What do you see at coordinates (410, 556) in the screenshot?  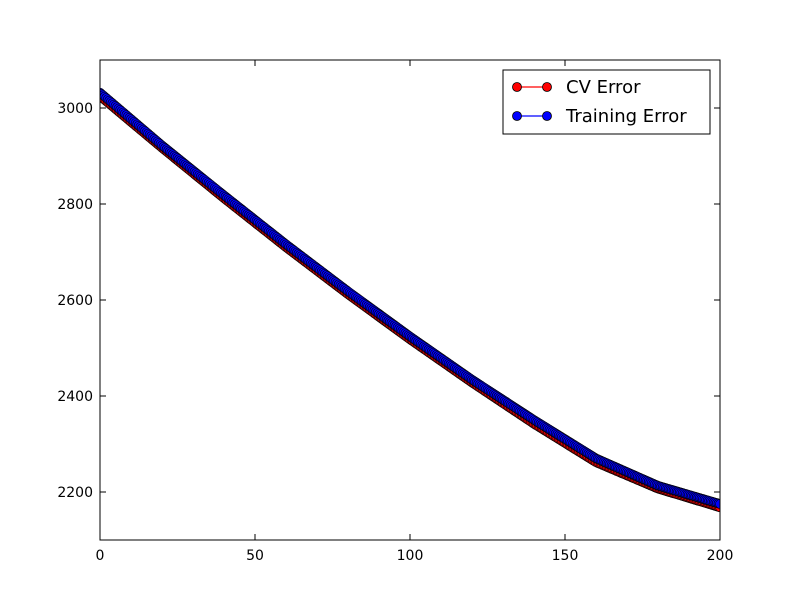 I see `x-tick-label: 100` at bounding box center [410, 556].